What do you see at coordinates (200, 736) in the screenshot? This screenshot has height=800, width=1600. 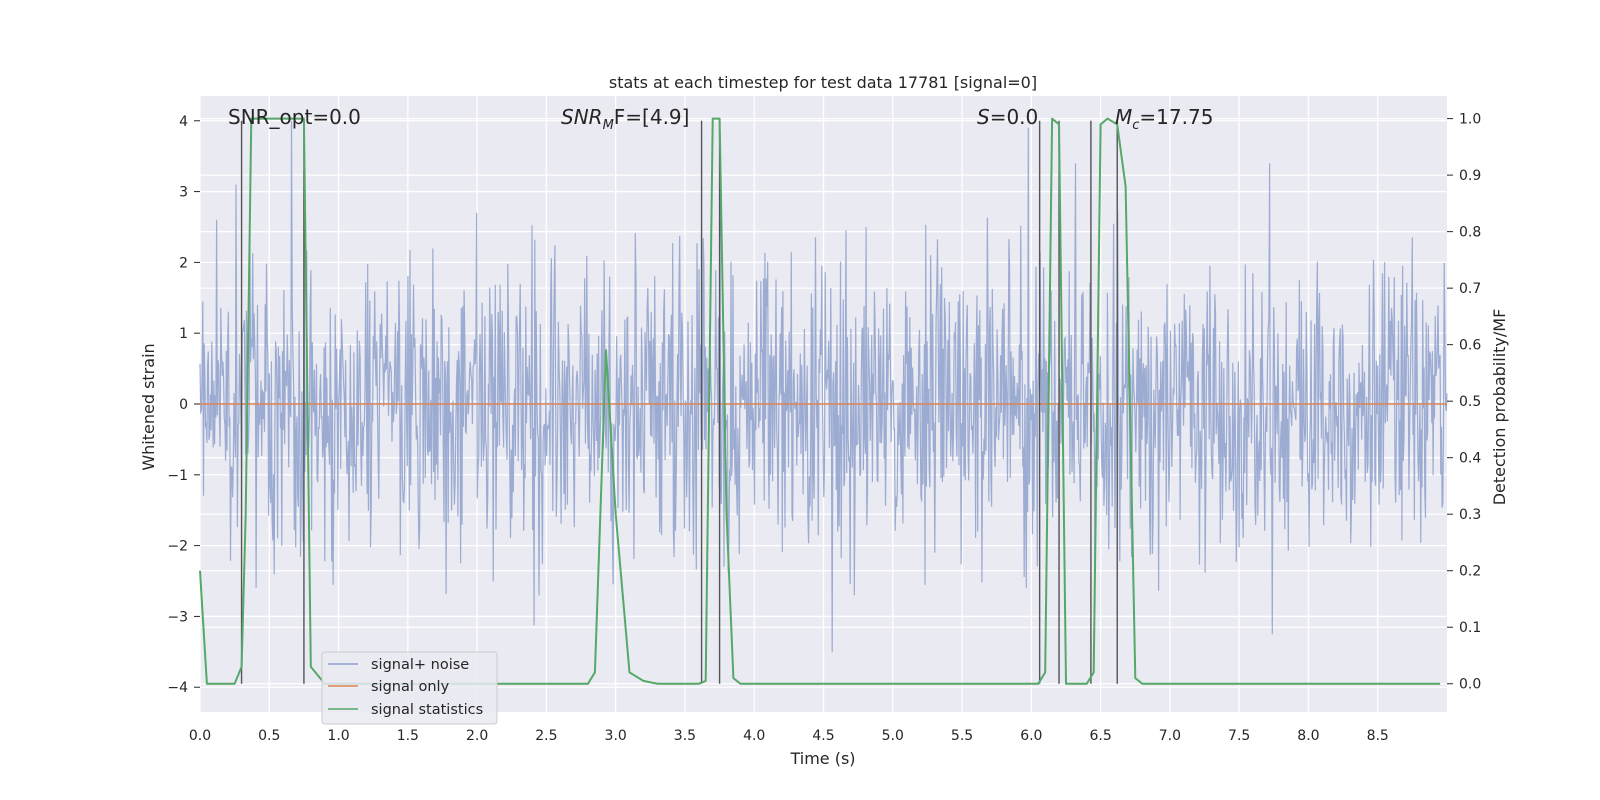 I see `x-tick-label: 0.0` at bounding box center [200, 736].